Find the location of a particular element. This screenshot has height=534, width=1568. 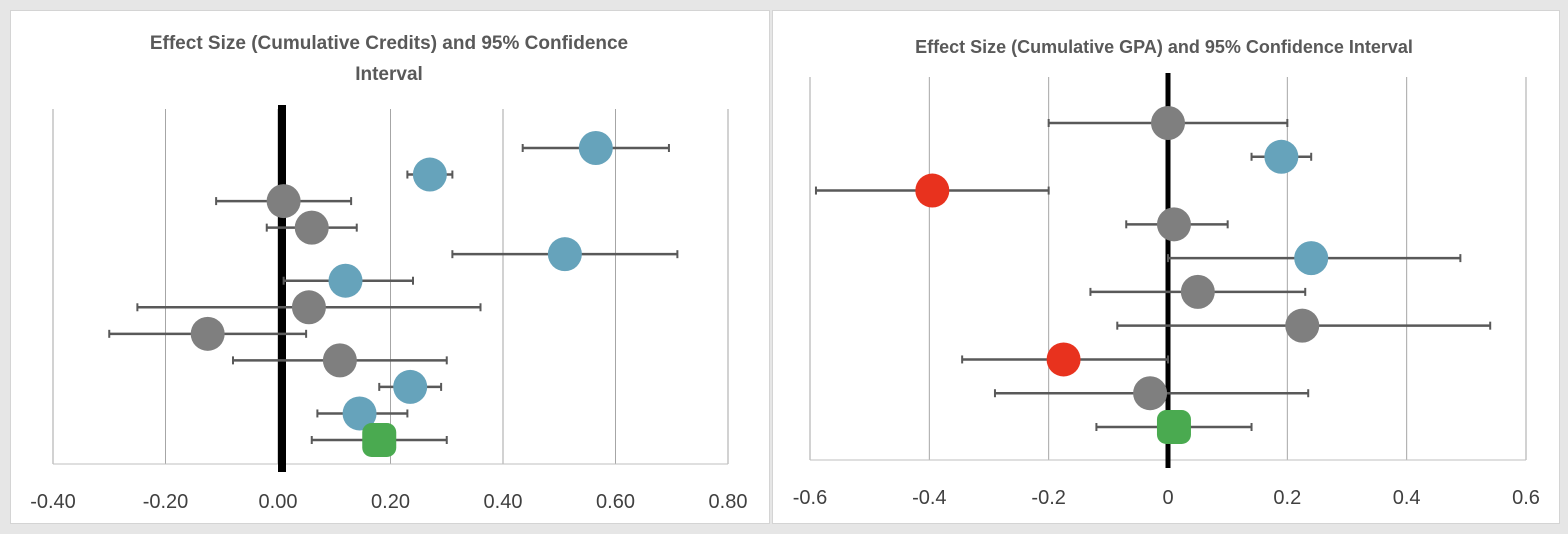

credits-x-tick-label: 0.20 is located at coordinates (390, 502).